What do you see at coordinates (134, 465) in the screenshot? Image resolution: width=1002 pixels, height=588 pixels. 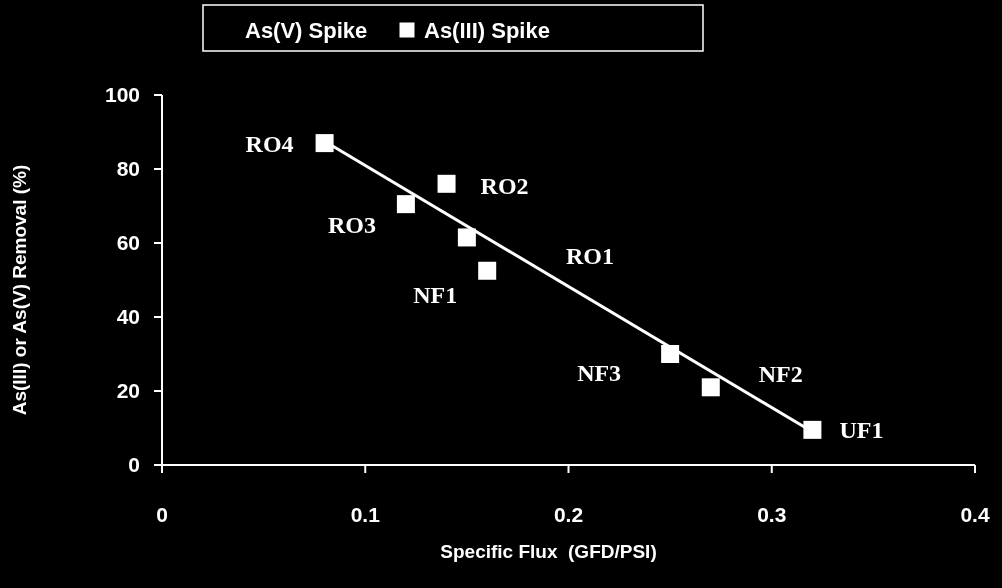 I see `y-tick-label: 0` at bounding box center [134, 465].